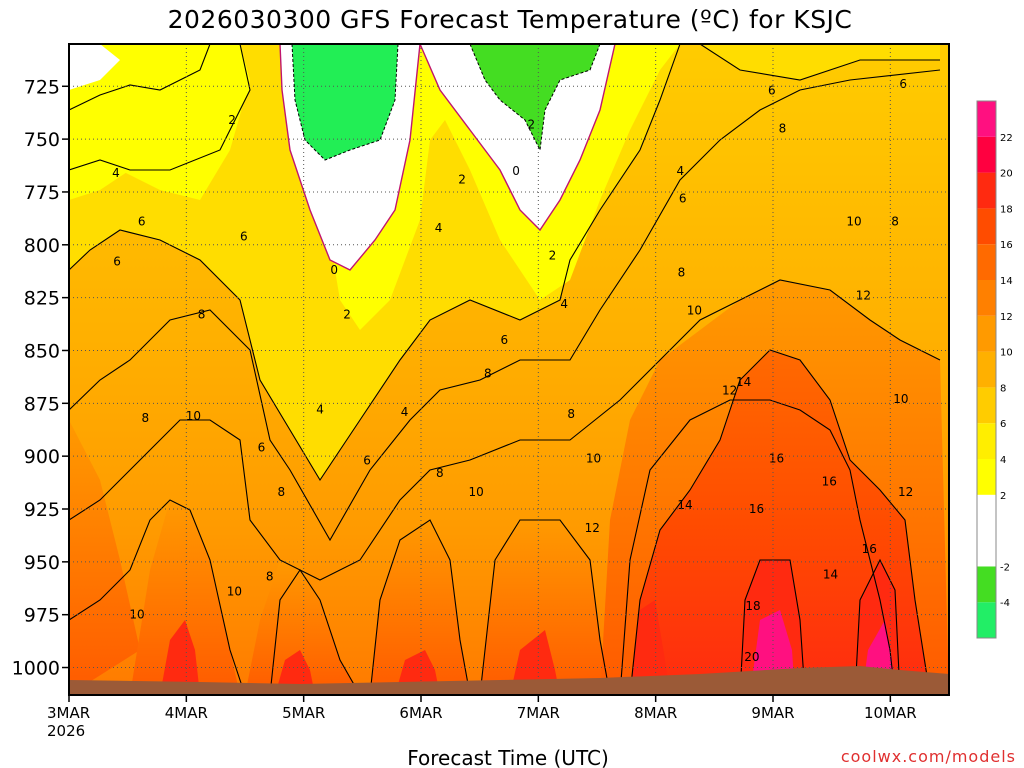 Image resolution: width=1024 pixels, height=768 pixels. What do you see at coordinates (116, 173) in the screenshot?
I see `contour-label-0: 4` at bounding box center [116, 173].